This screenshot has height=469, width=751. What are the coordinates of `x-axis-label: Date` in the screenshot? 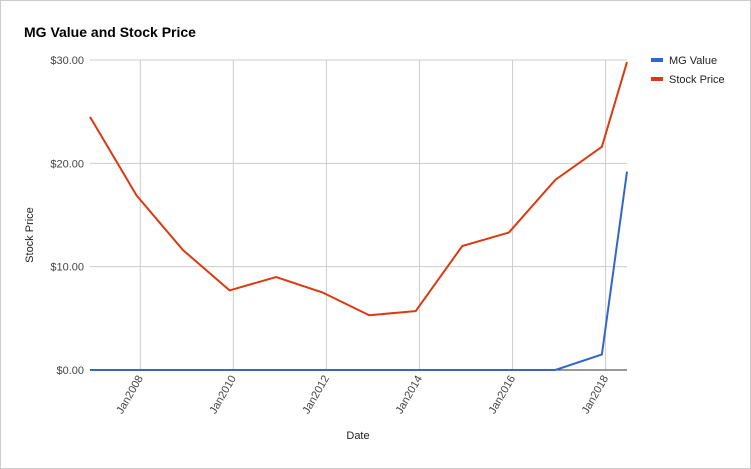 It's located at (357, 436).